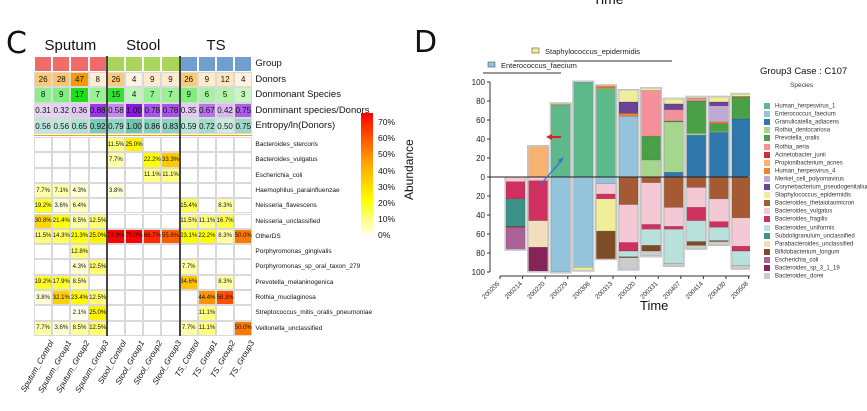  What do you see at coordinates (797, 130) in the screenshot?
I see `legend-item: Rothia_dentocariosa` at bounding box center [797, 130].